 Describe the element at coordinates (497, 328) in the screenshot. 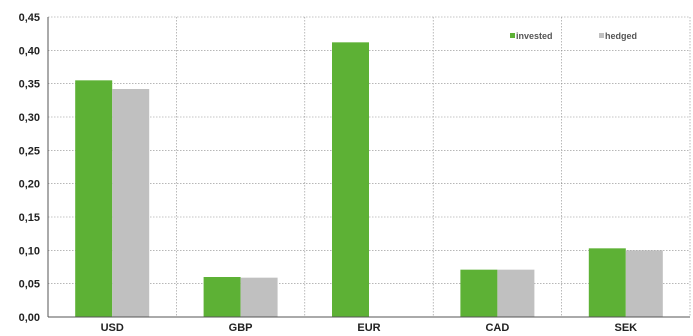

I see `x-tick-label: CAD` at that location.